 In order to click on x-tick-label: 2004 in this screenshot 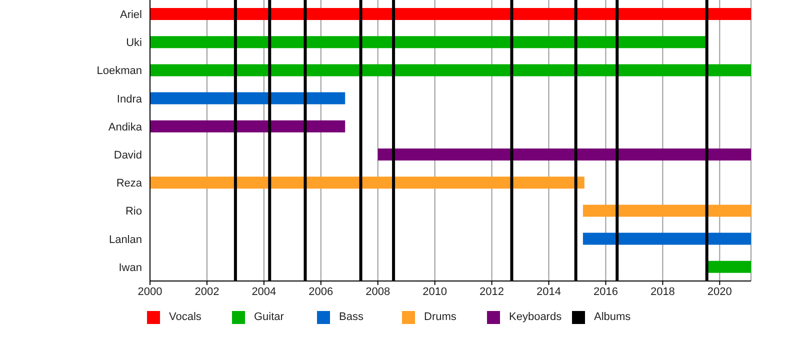, I will do `click(264, 292)`.